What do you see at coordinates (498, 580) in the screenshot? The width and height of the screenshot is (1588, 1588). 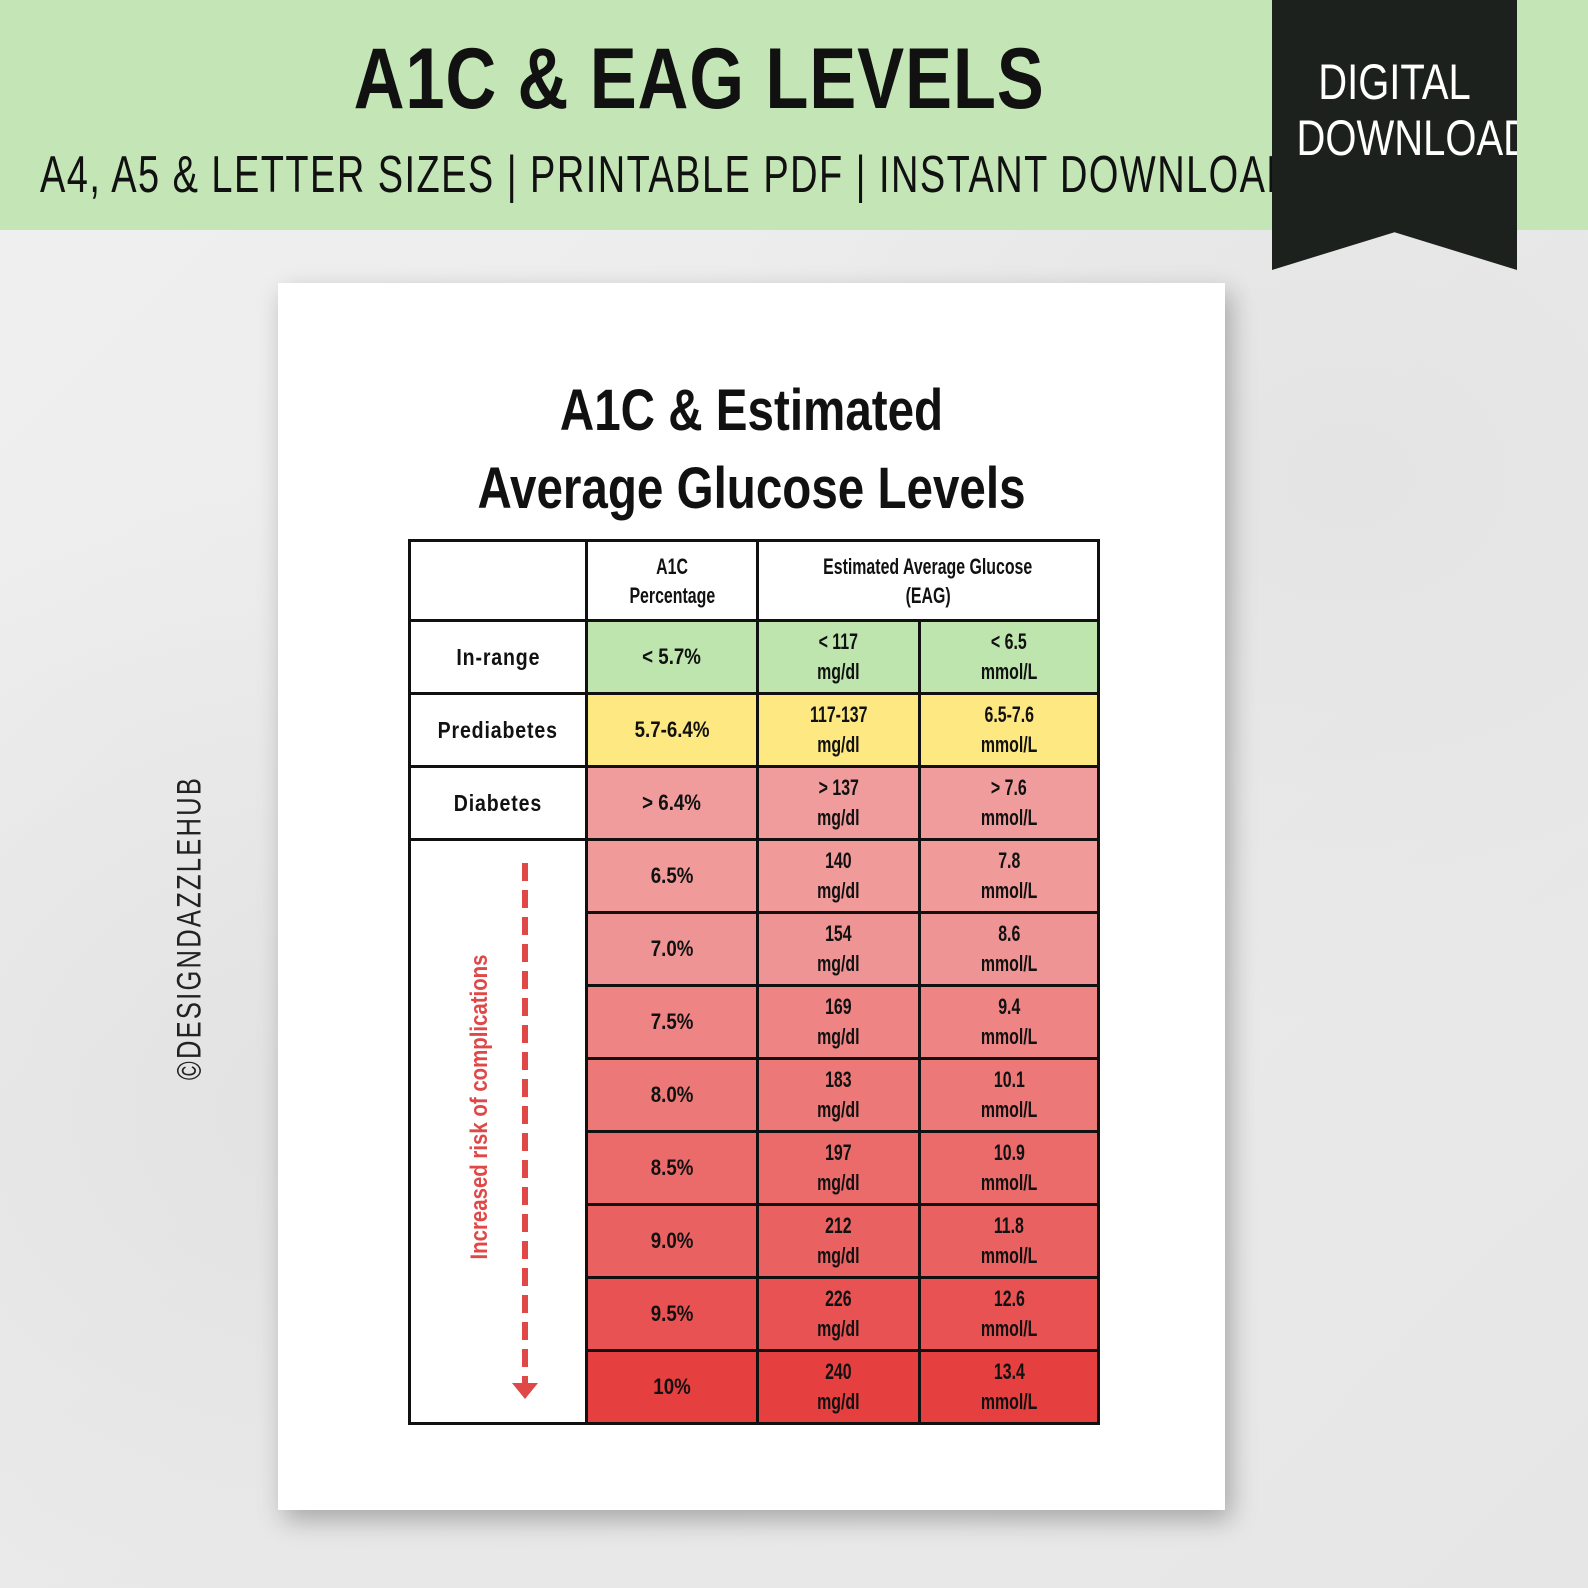 I see `header-empty` at bounding box center [498, 580].